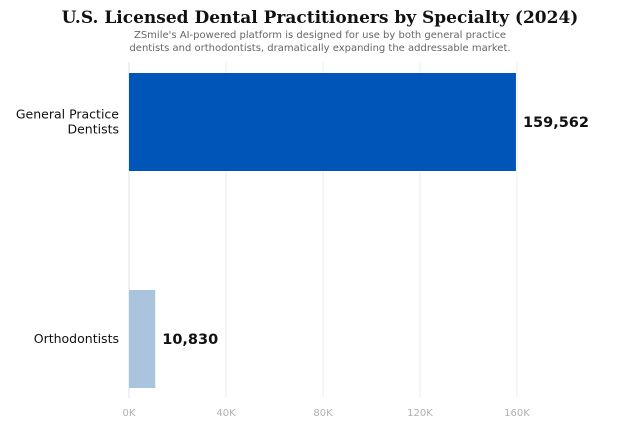 The height and width of the screenshot is (428, 624). What do you see at coordinates (129, 413) in the screenshot?
I see `x-tick-label-0K: 0K` at bounding box center [129, 413].